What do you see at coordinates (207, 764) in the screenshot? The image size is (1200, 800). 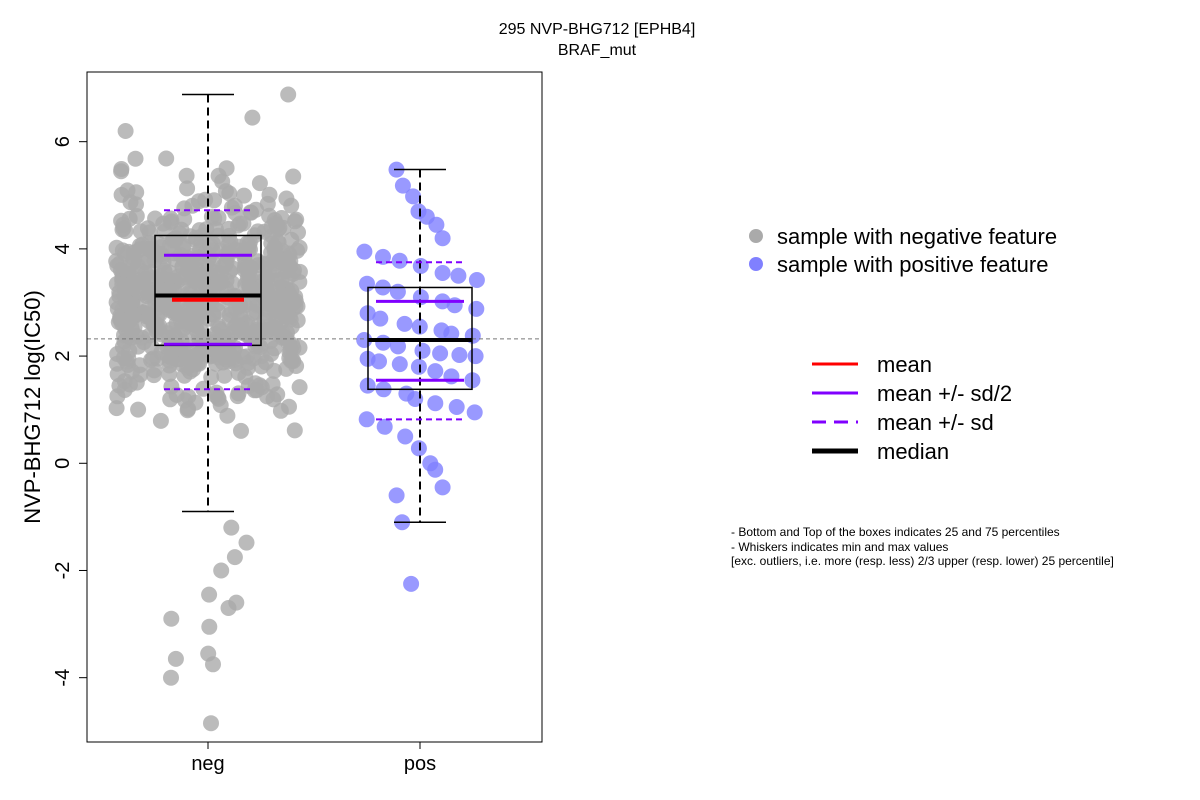 I see `x-tick-label-neg: neg` at bounding box center [207, 764].